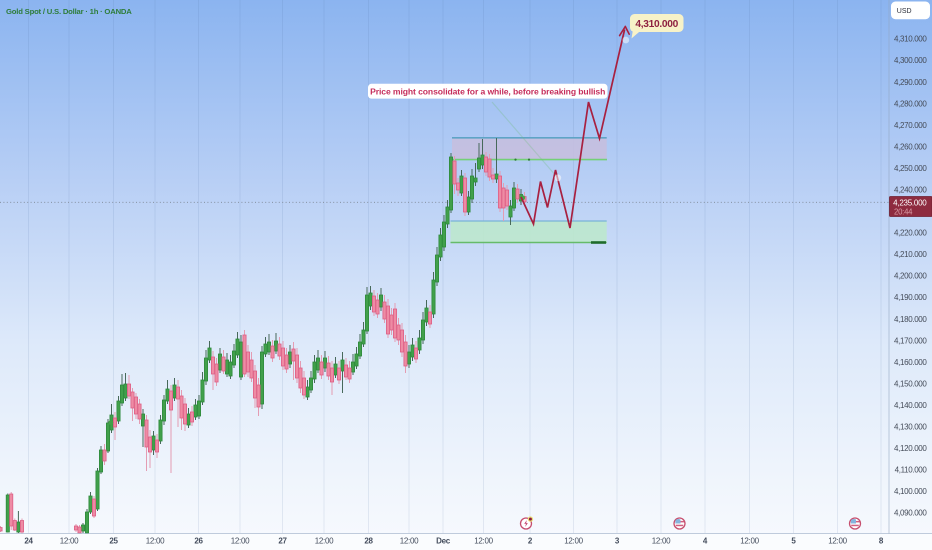 The image size is (932, 550). I want to click on svg-text: 4,130.000, so click(910, 427).